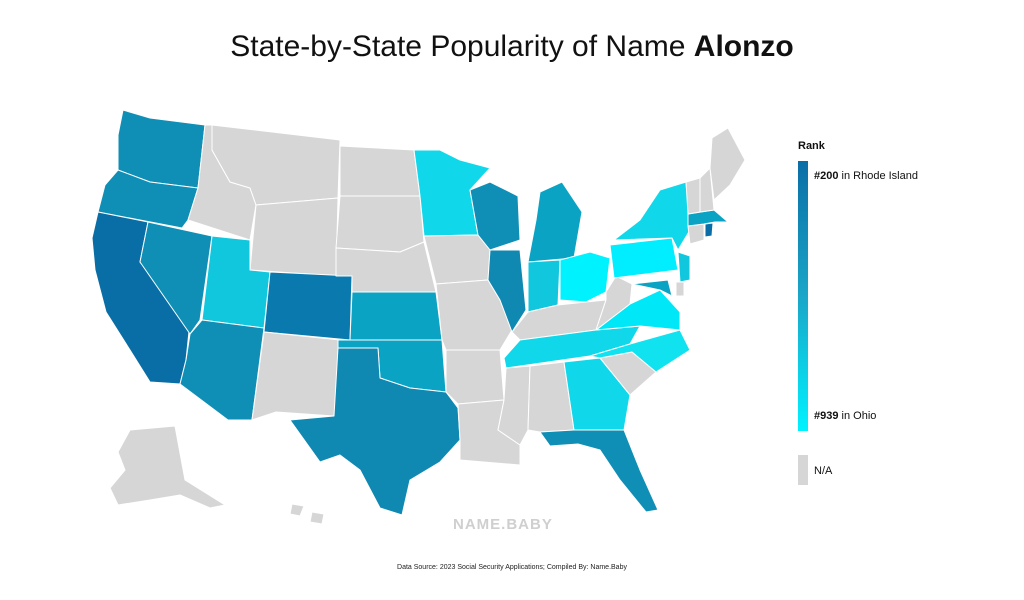 Image resolution: width=1024 pixels, height=600 pixels. I want to click on state-tennessee, so click(572, 347).